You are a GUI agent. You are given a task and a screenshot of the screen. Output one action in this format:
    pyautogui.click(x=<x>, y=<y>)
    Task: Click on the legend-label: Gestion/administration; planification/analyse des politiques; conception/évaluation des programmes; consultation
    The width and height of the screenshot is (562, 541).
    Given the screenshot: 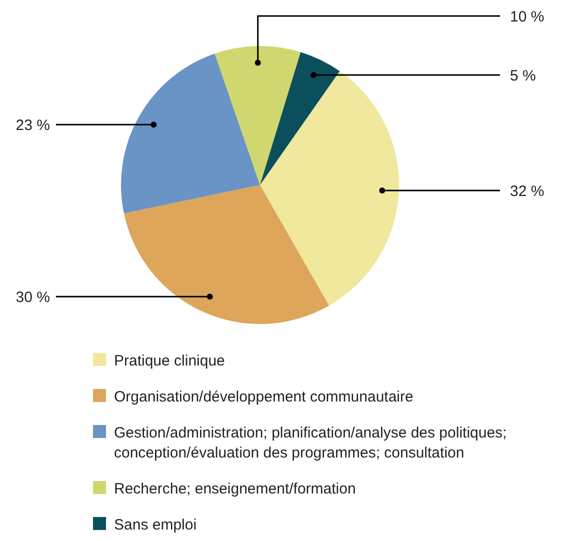 What is the action you would take?
    pyautogui.click(x=310, y=443)
    